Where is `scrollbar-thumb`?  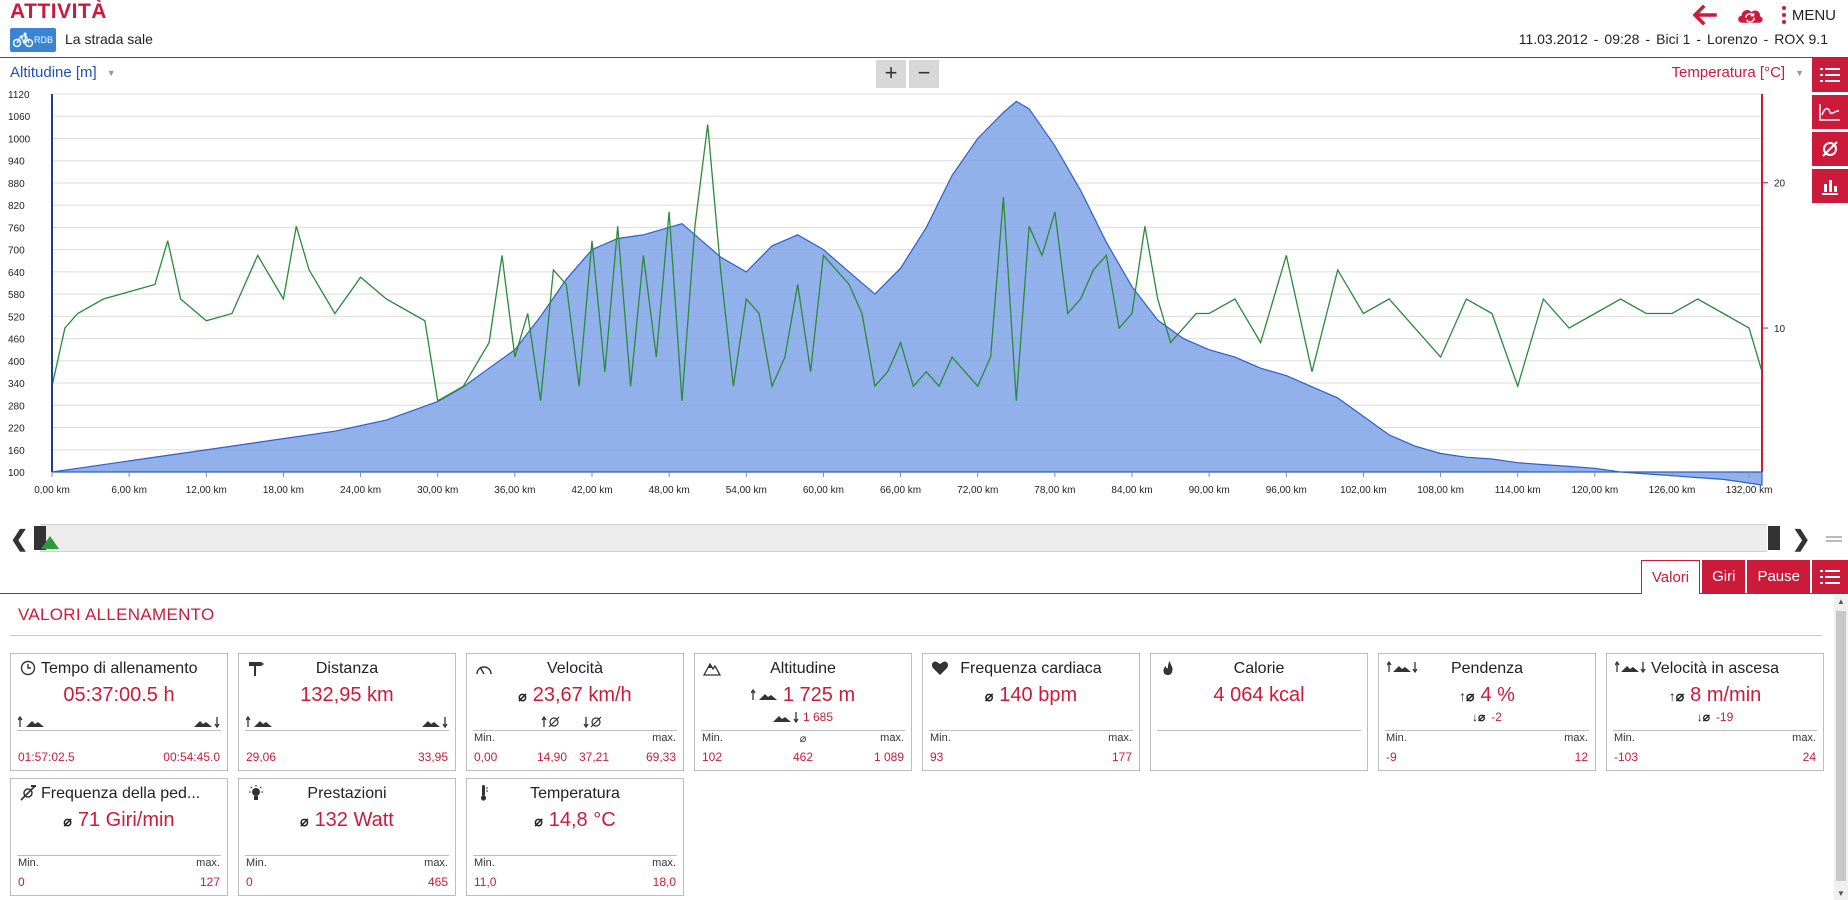
scrollbar-thumb is located at coordinates (1841, 746).